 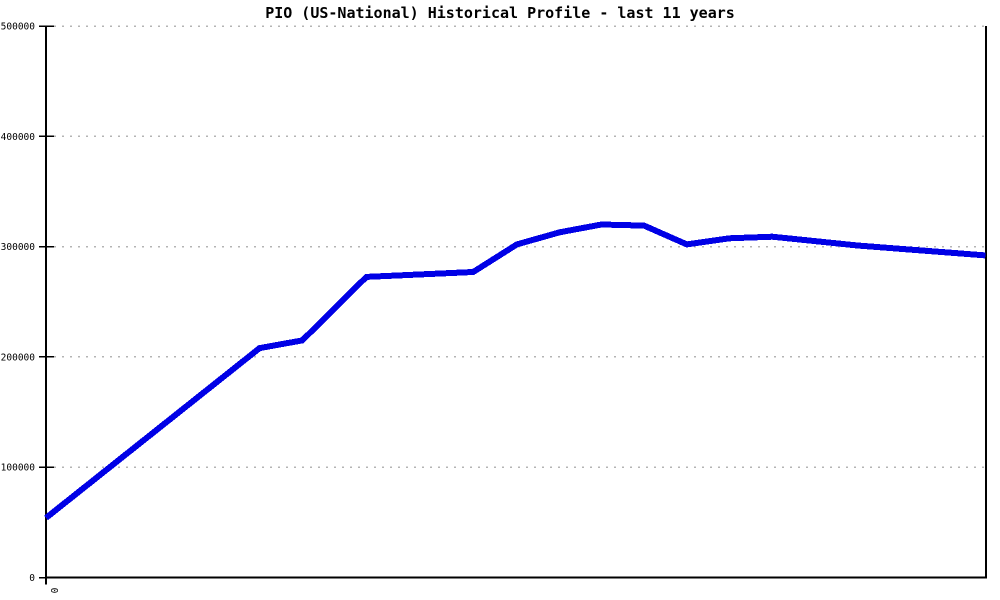 What do you see at coordinates (18, 468) in the screenshot?
I see `svg-text: 100000` at bounding box center [18, 468].